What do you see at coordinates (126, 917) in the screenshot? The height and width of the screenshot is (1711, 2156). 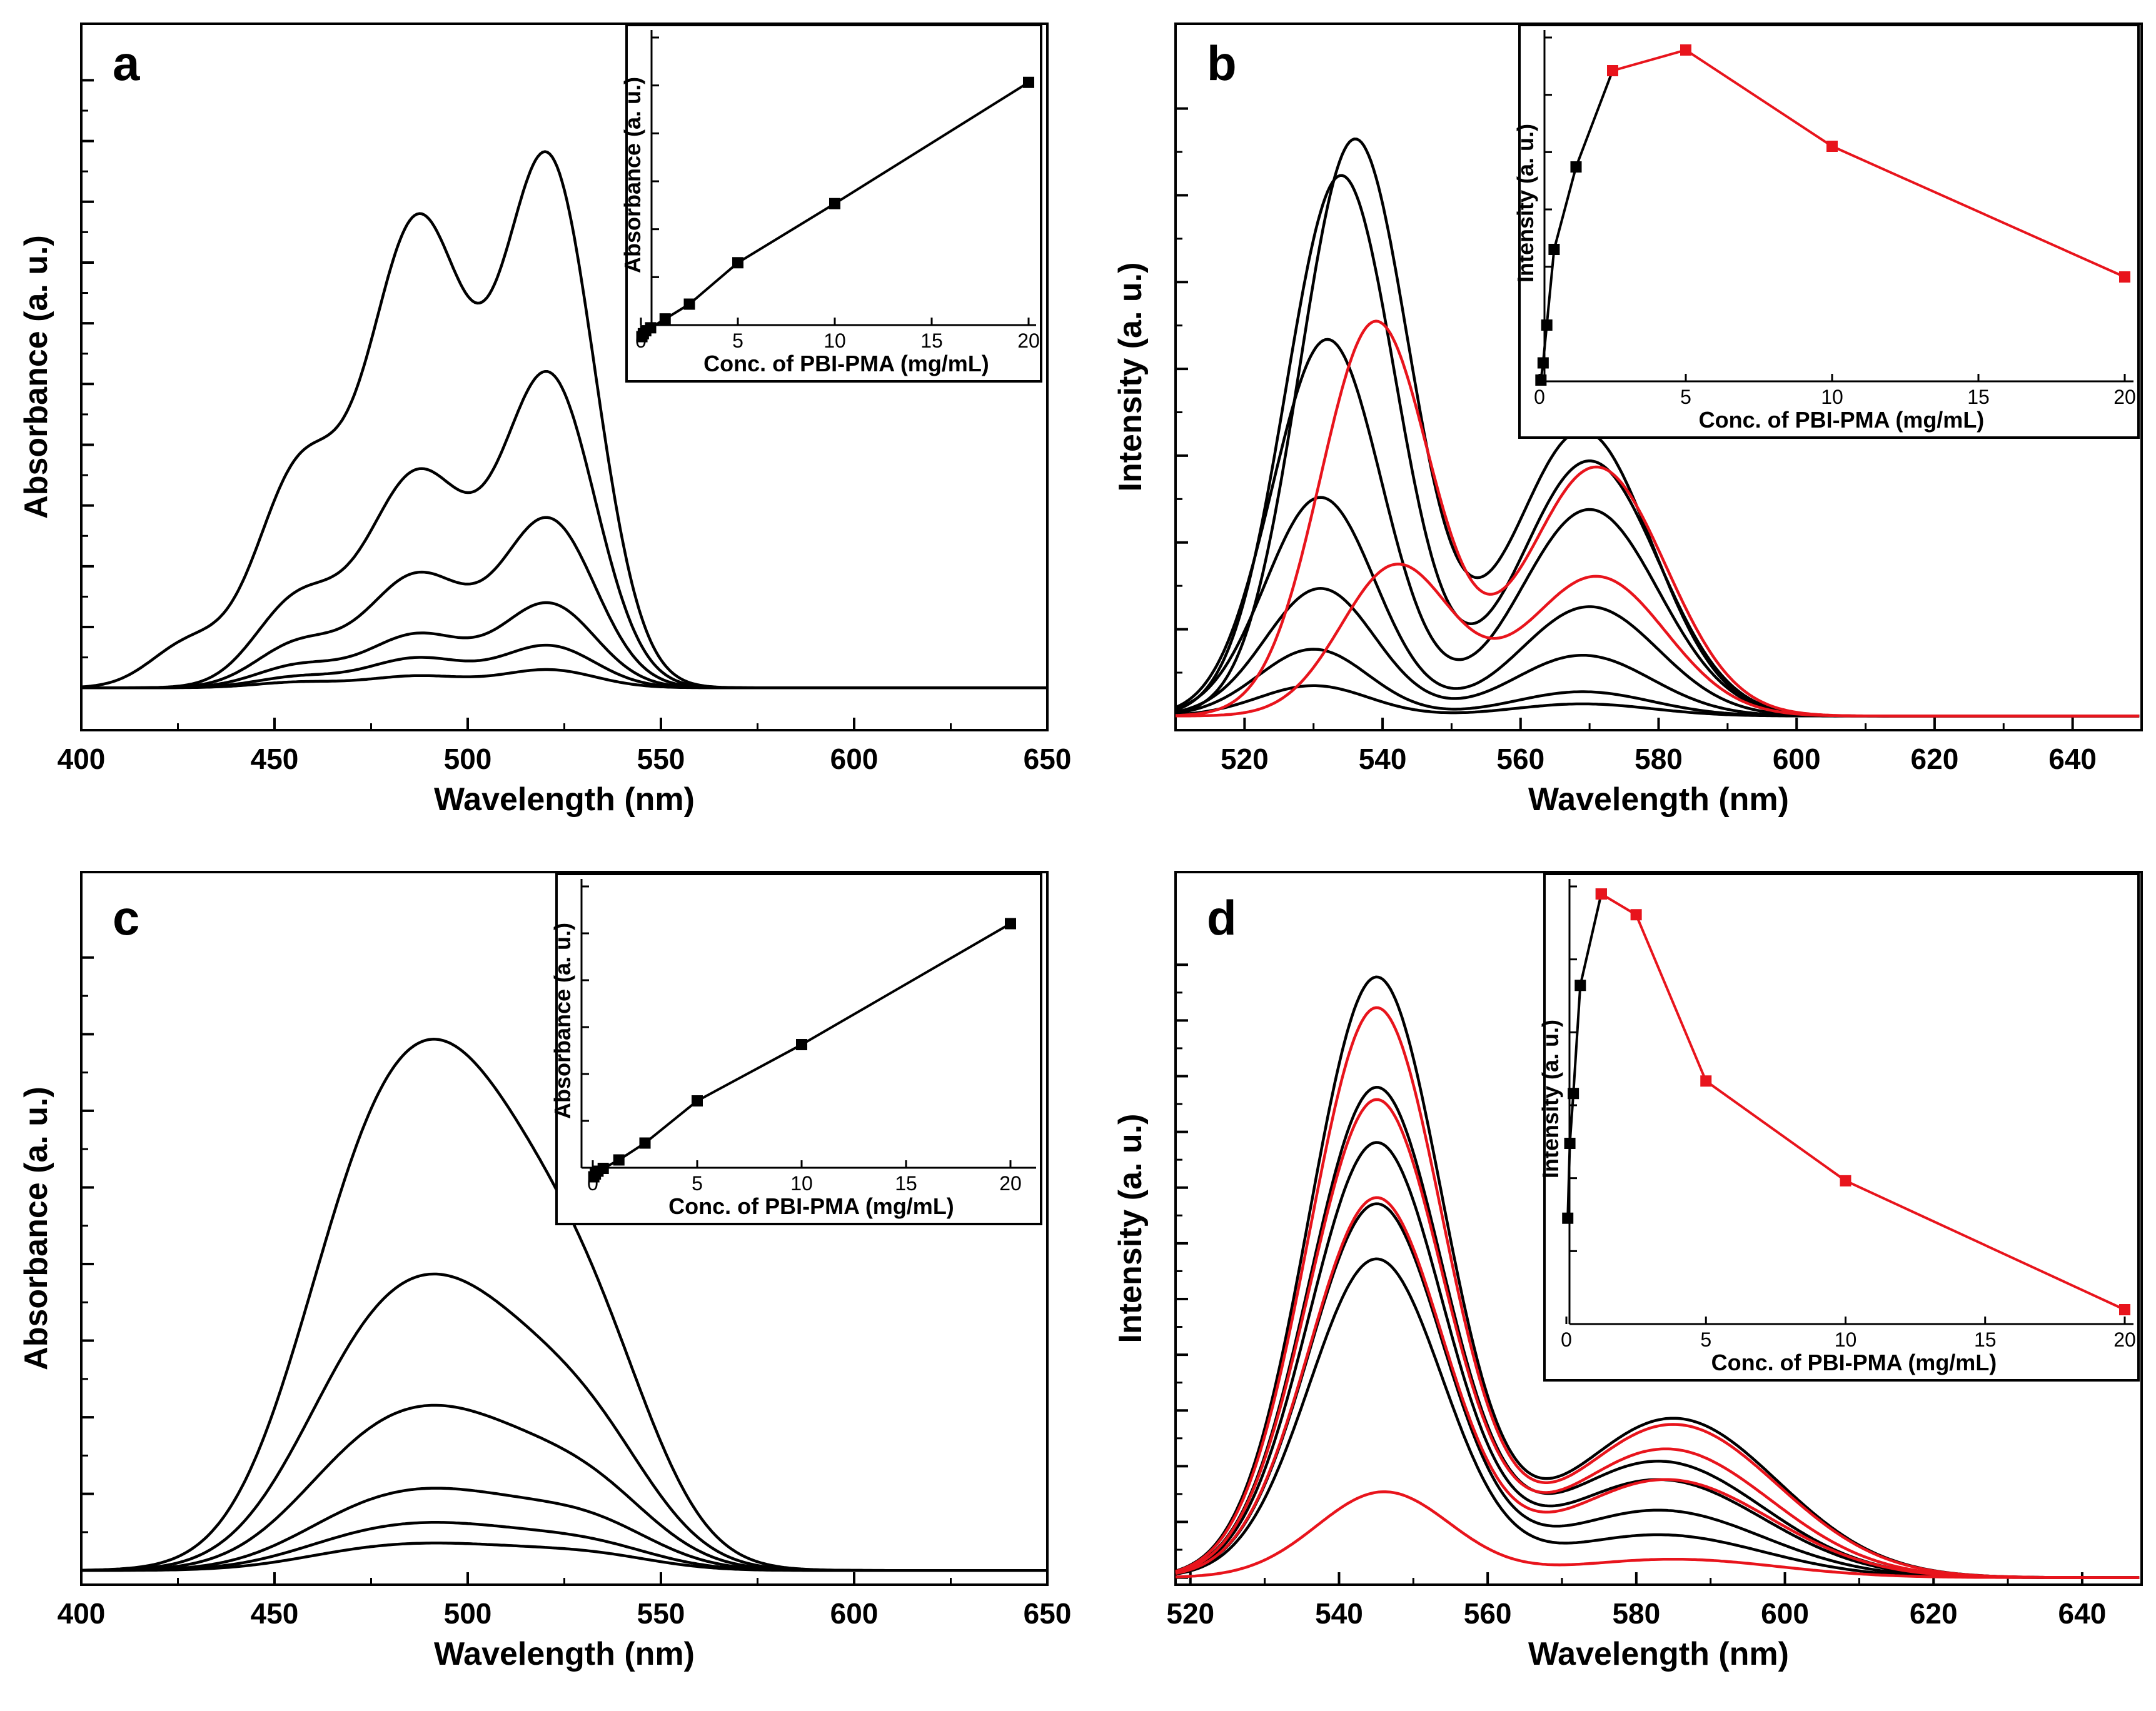 I see `panel-letter: c` at bounding box center [126, 917].